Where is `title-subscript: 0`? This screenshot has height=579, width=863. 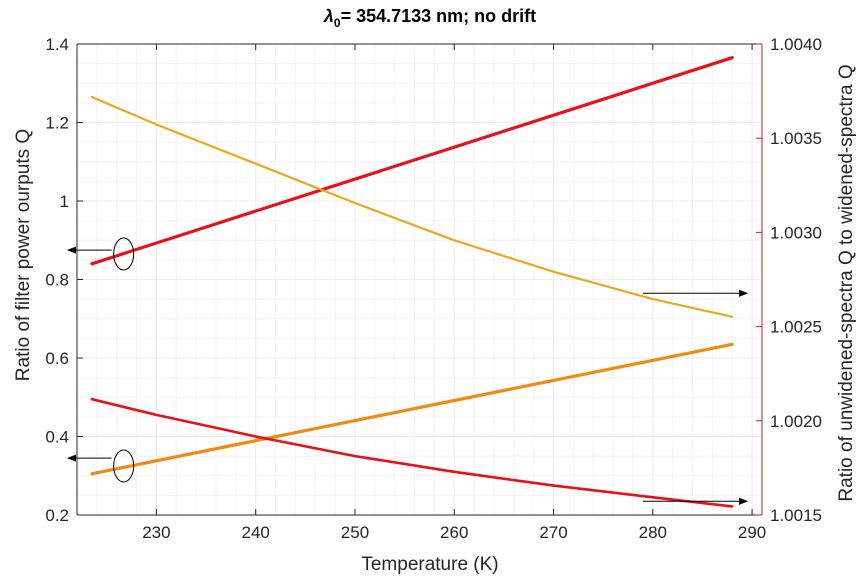
title-subscript: 0 is located at coordinates (337, 23).